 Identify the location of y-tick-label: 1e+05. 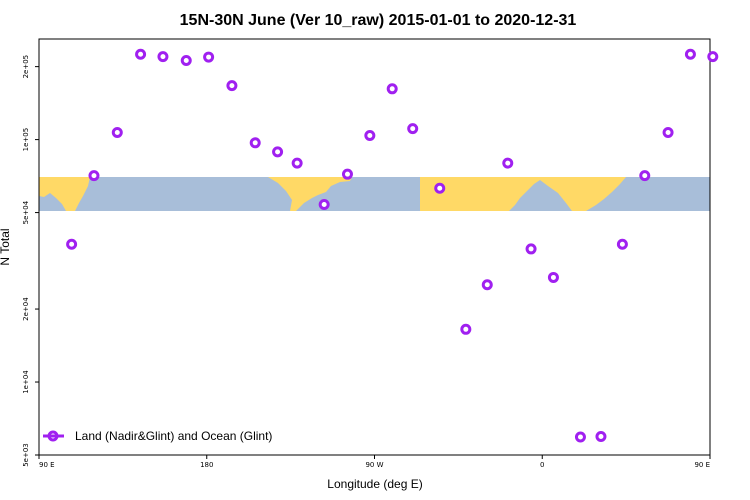
(26, 140).